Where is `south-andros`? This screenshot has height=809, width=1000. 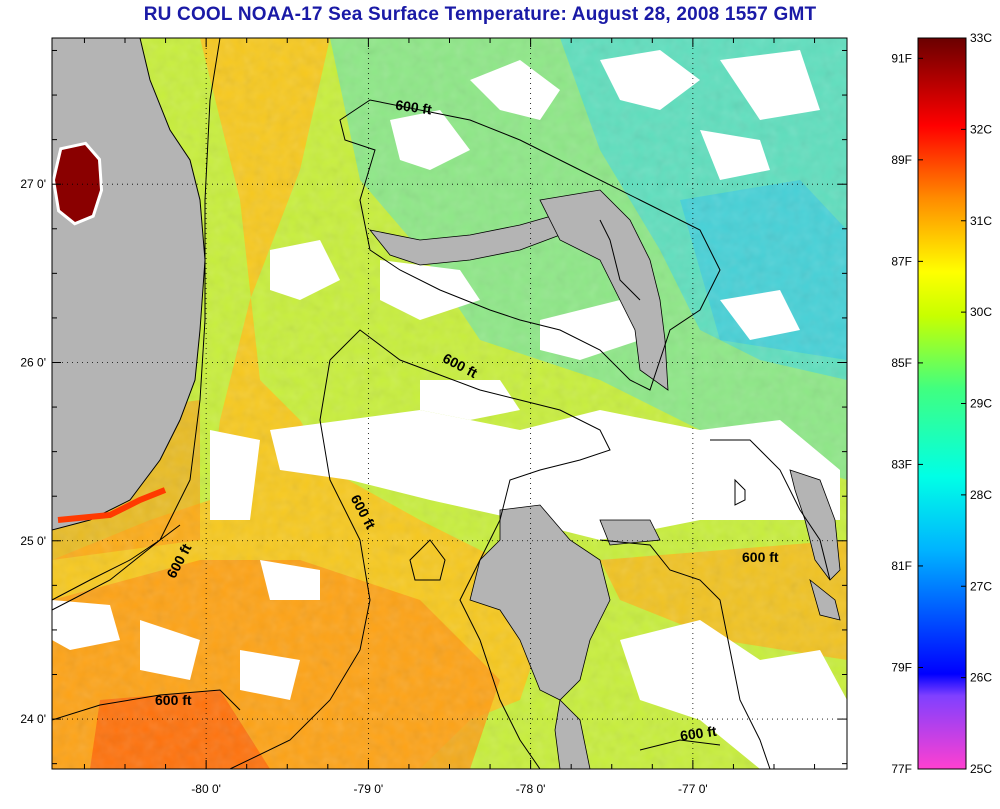
south-andros is located at coordinates (572, 734).